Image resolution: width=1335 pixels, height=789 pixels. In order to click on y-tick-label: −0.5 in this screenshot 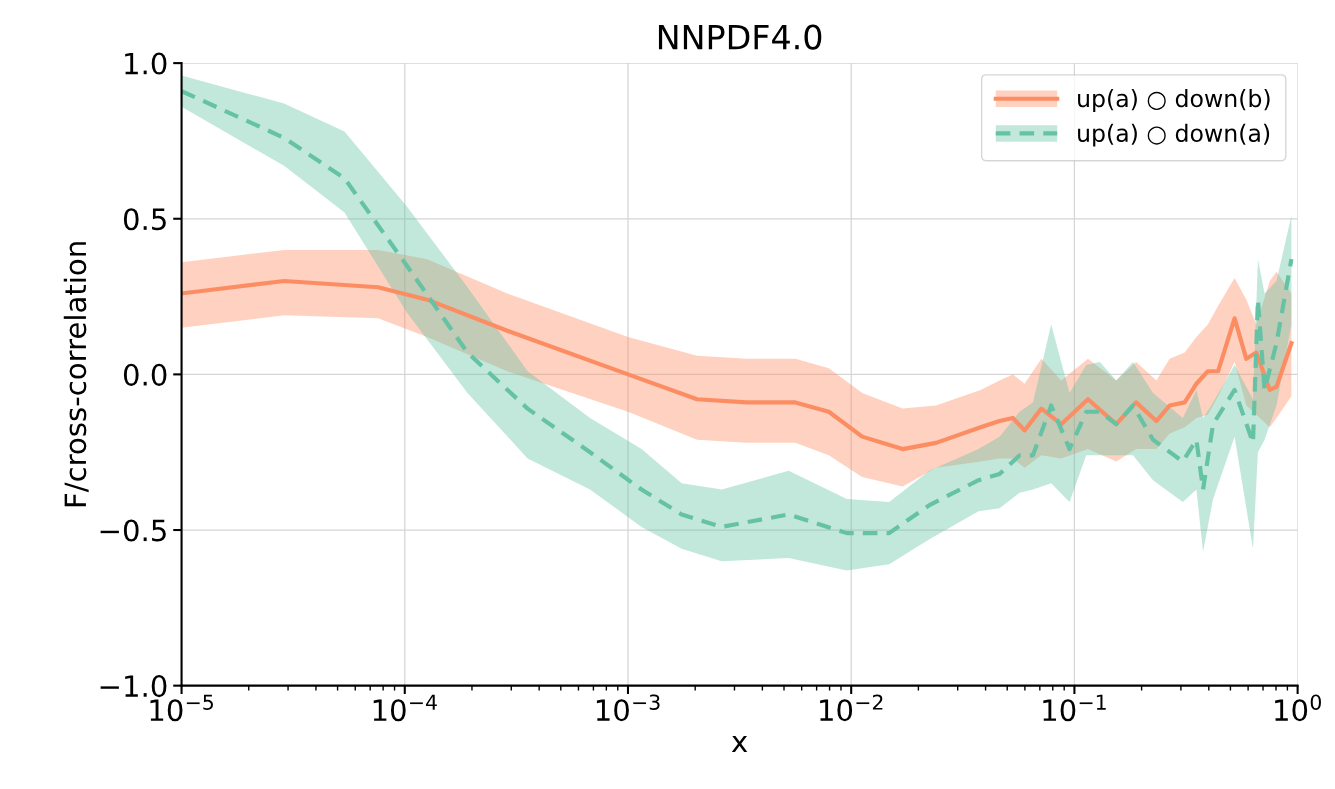, I will do `click(133, 530)`.